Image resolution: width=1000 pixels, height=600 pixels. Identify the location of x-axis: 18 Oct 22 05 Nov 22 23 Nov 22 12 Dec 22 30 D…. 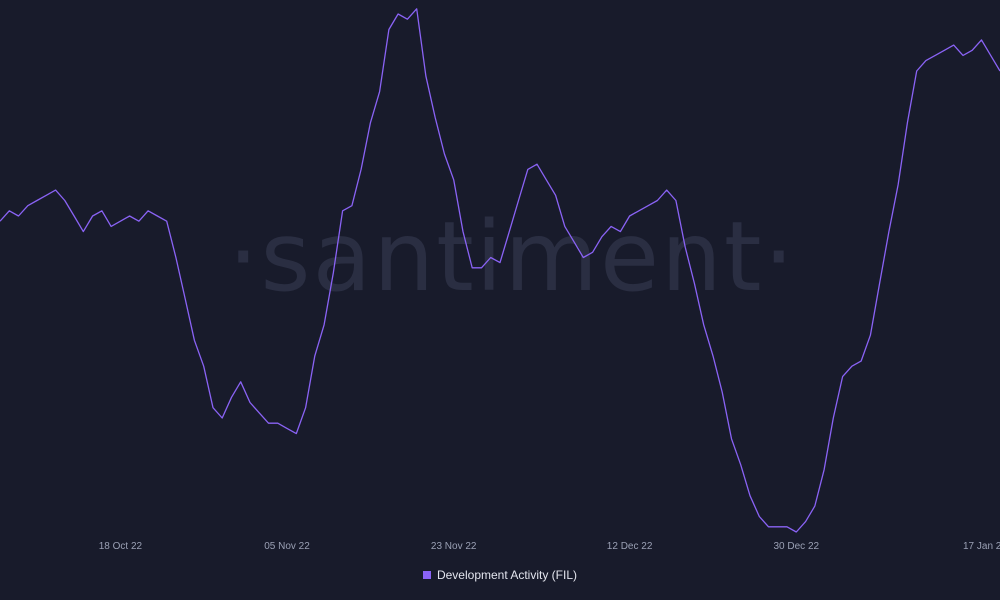
(549, 546).